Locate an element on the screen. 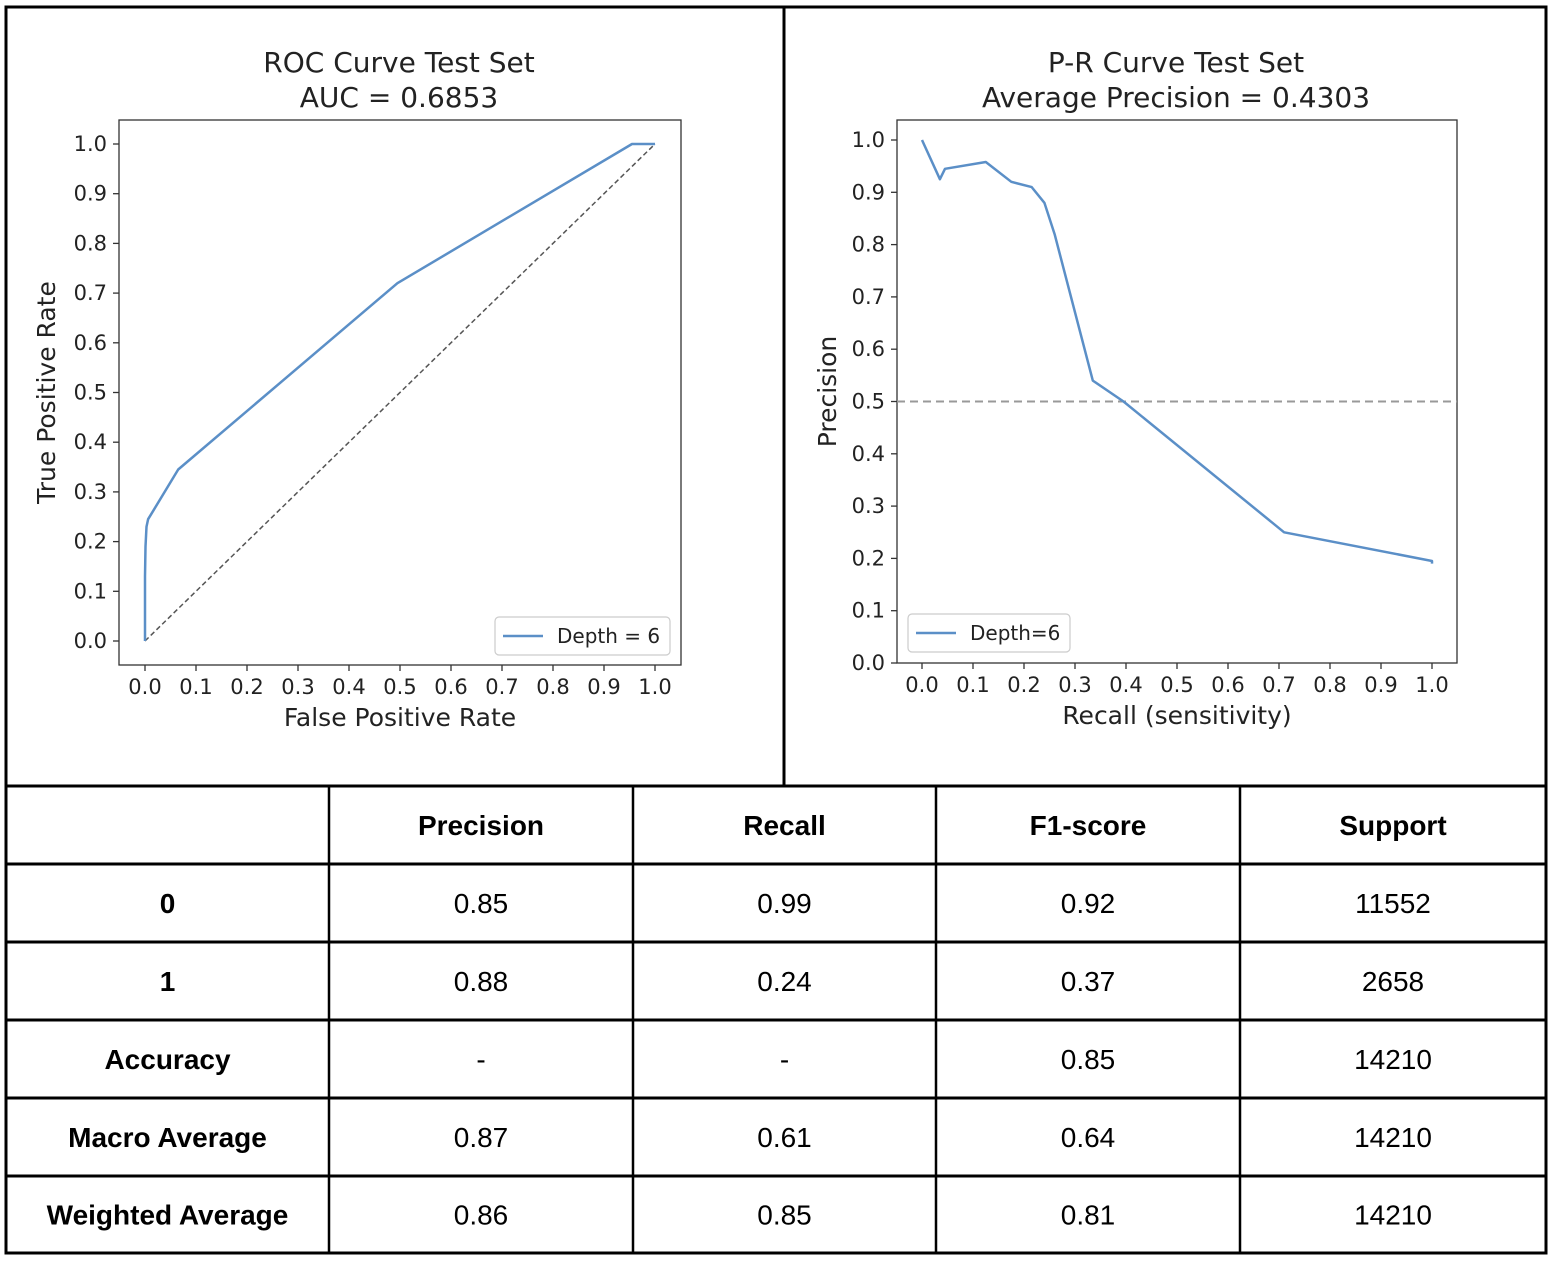 The width and height of the screenshot is (1554, 1262). table-row-label: 1 is located at coordinates (168, 981).